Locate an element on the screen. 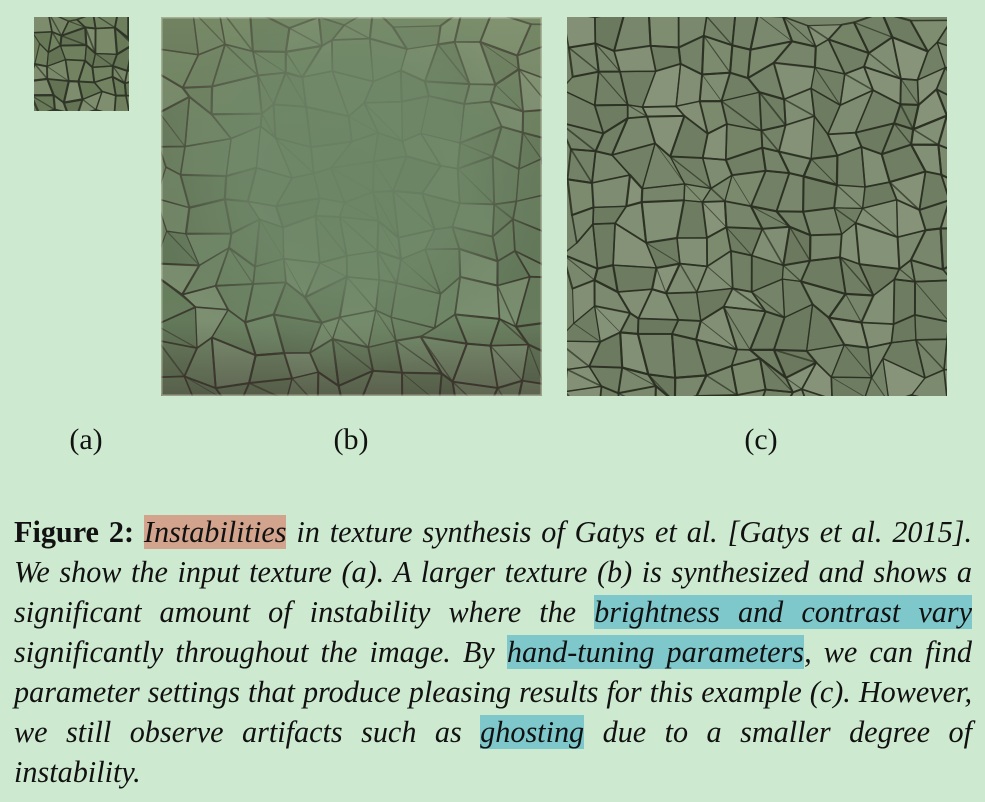 This screenshot has width=985, height=802. highlight-hand-tuning: hand-tuning parameters is located at coordinates (655, 652).